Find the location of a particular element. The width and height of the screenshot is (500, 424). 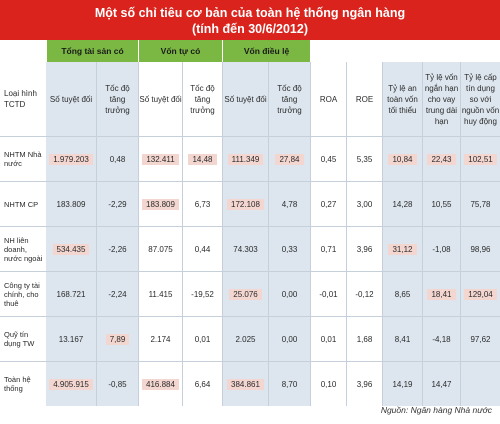

cell-value: -19,52 is located at coordinates (202, 294).